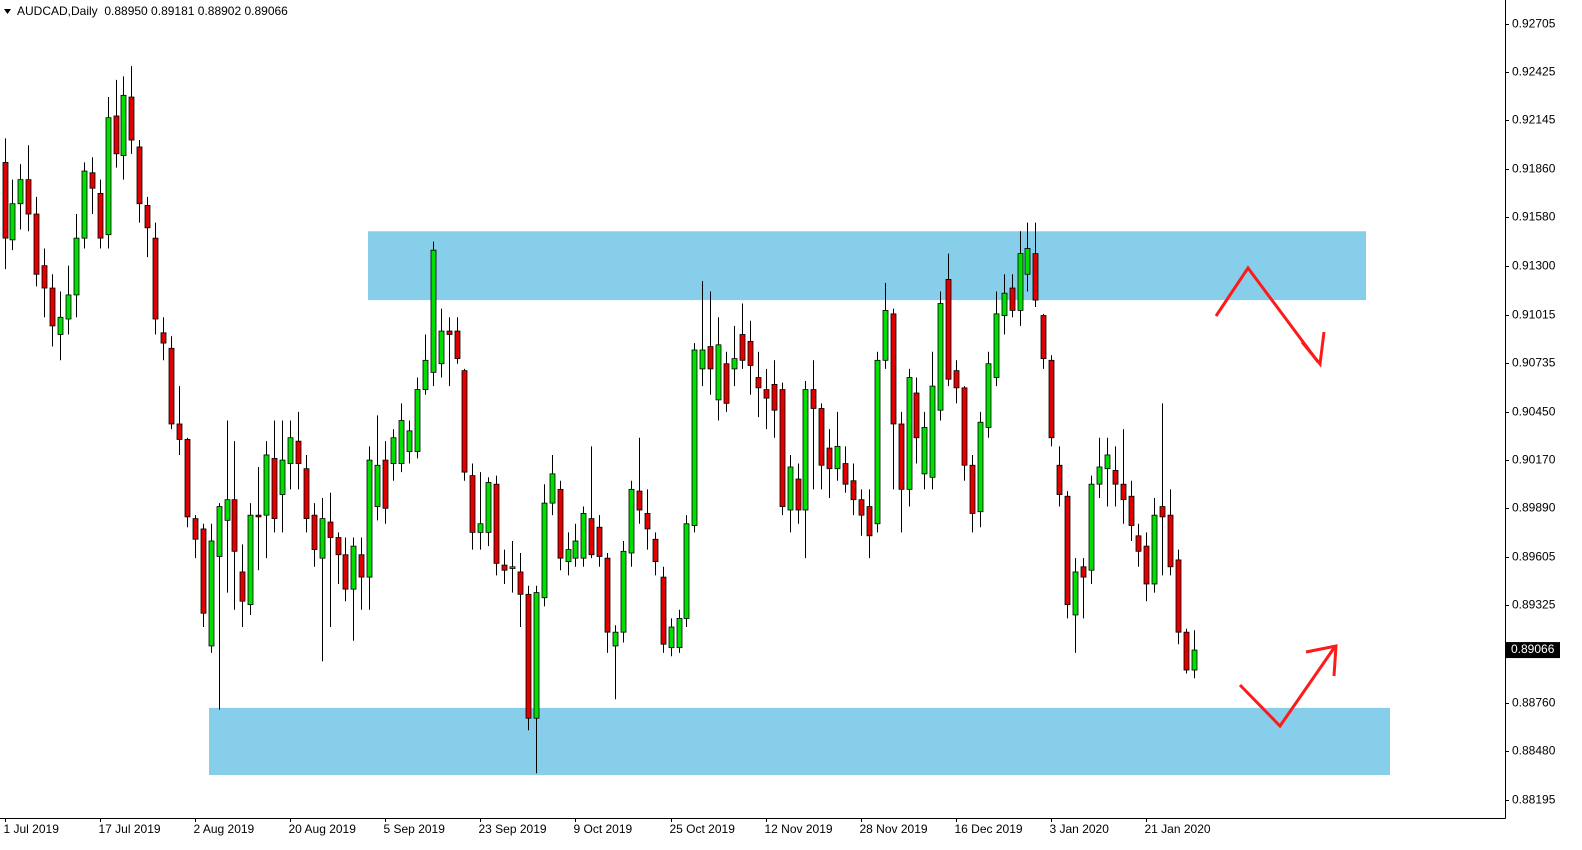 The image size is (1582, 850). Describe the element at coordinates (1080, 829) in the screenshot. I see `x-tick-label: 3 Jan 2020` at that location.